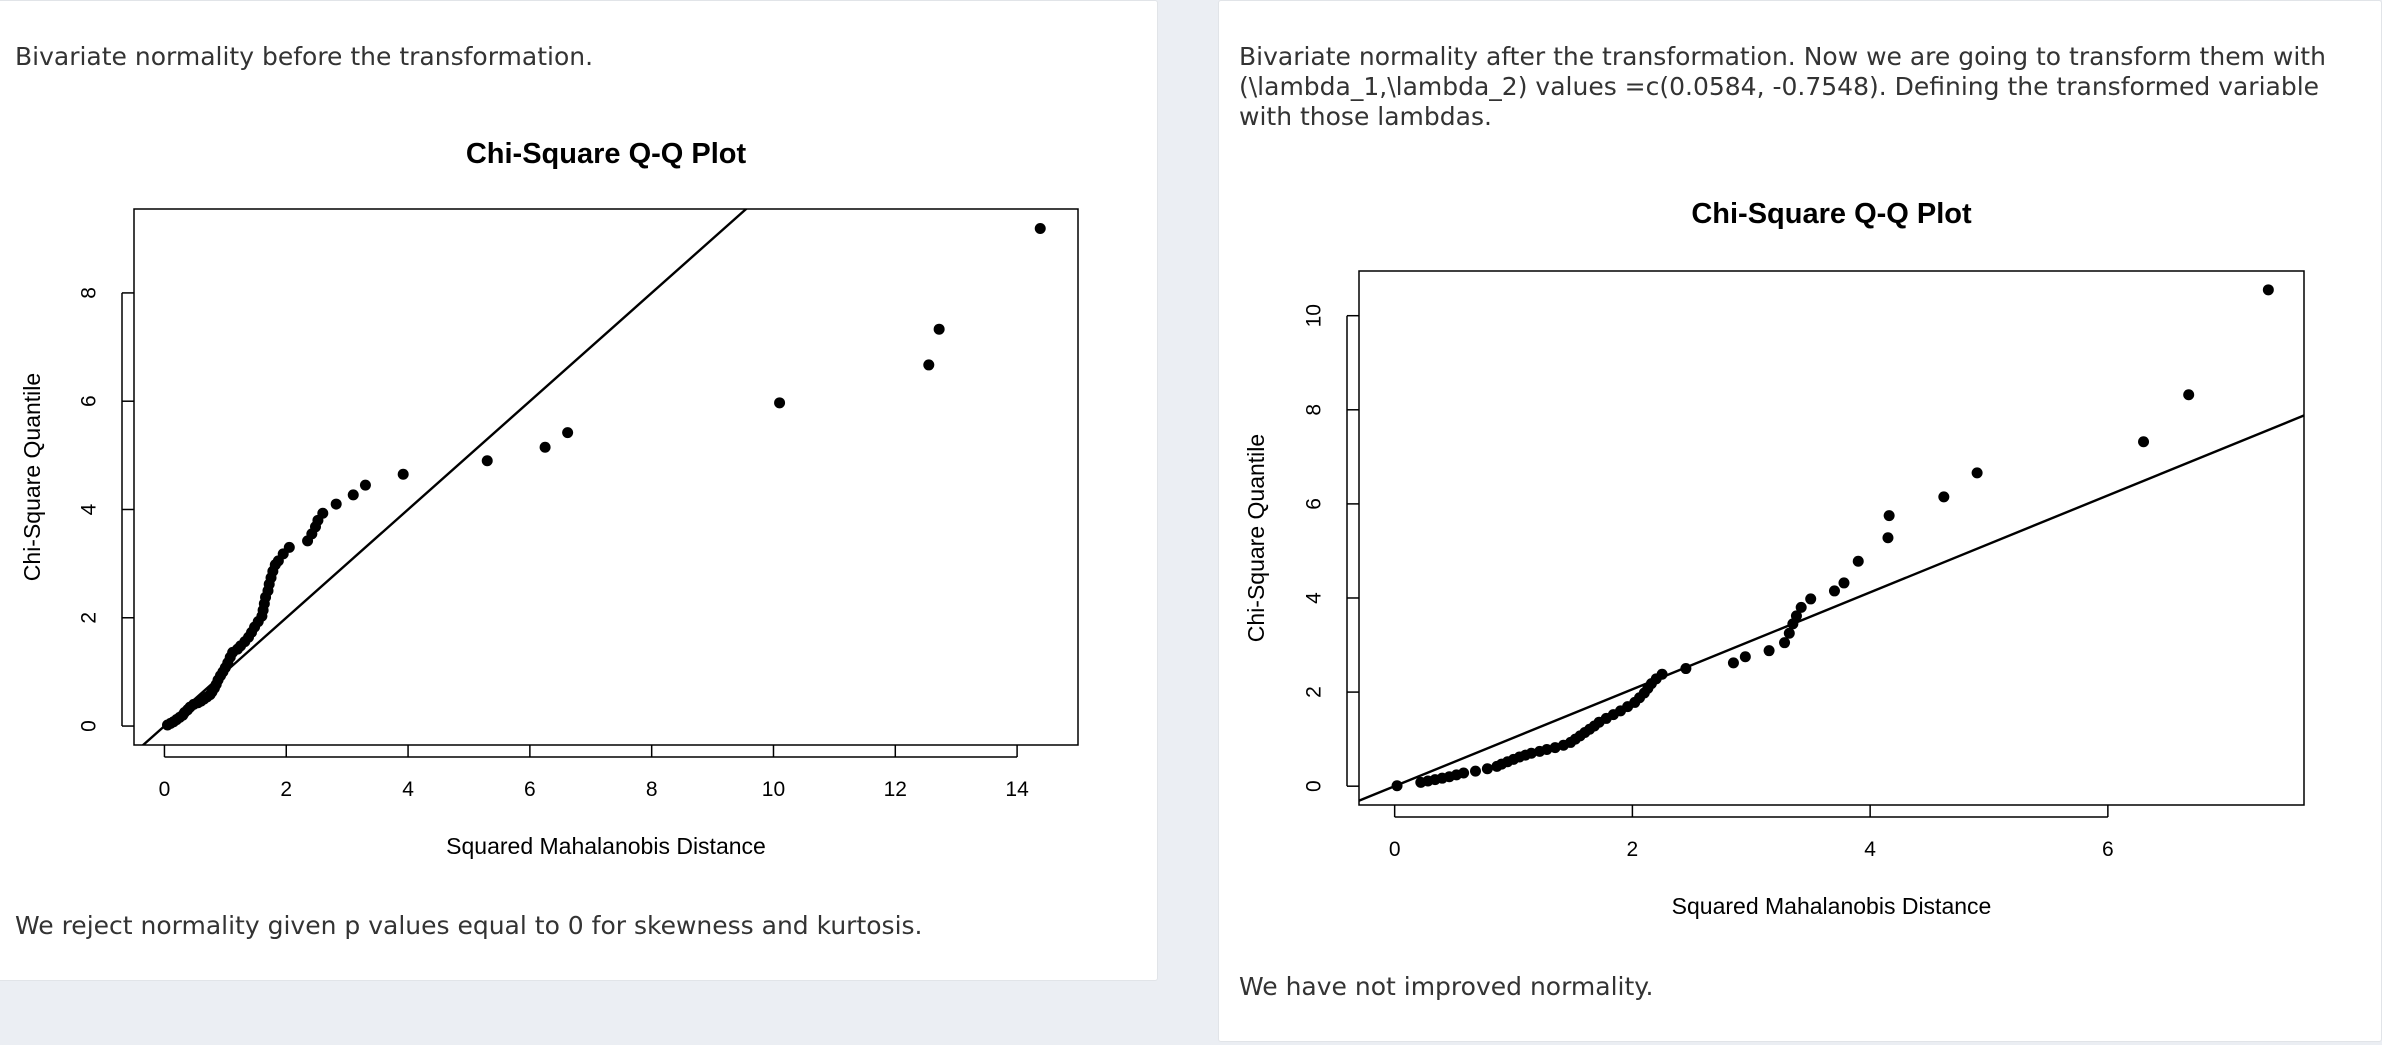 This screenshot has width=2382, height=1045. Describe the element at coordinates (1017, 789) in the screenshot. I see `x-tick-label: 14` at that location.